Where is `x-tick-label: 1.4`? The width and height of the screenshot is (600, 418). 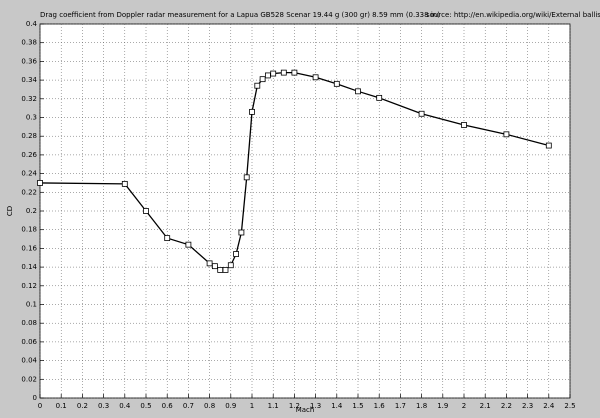
x-tick-label: 1.4 is located at coordinates (337, 406).